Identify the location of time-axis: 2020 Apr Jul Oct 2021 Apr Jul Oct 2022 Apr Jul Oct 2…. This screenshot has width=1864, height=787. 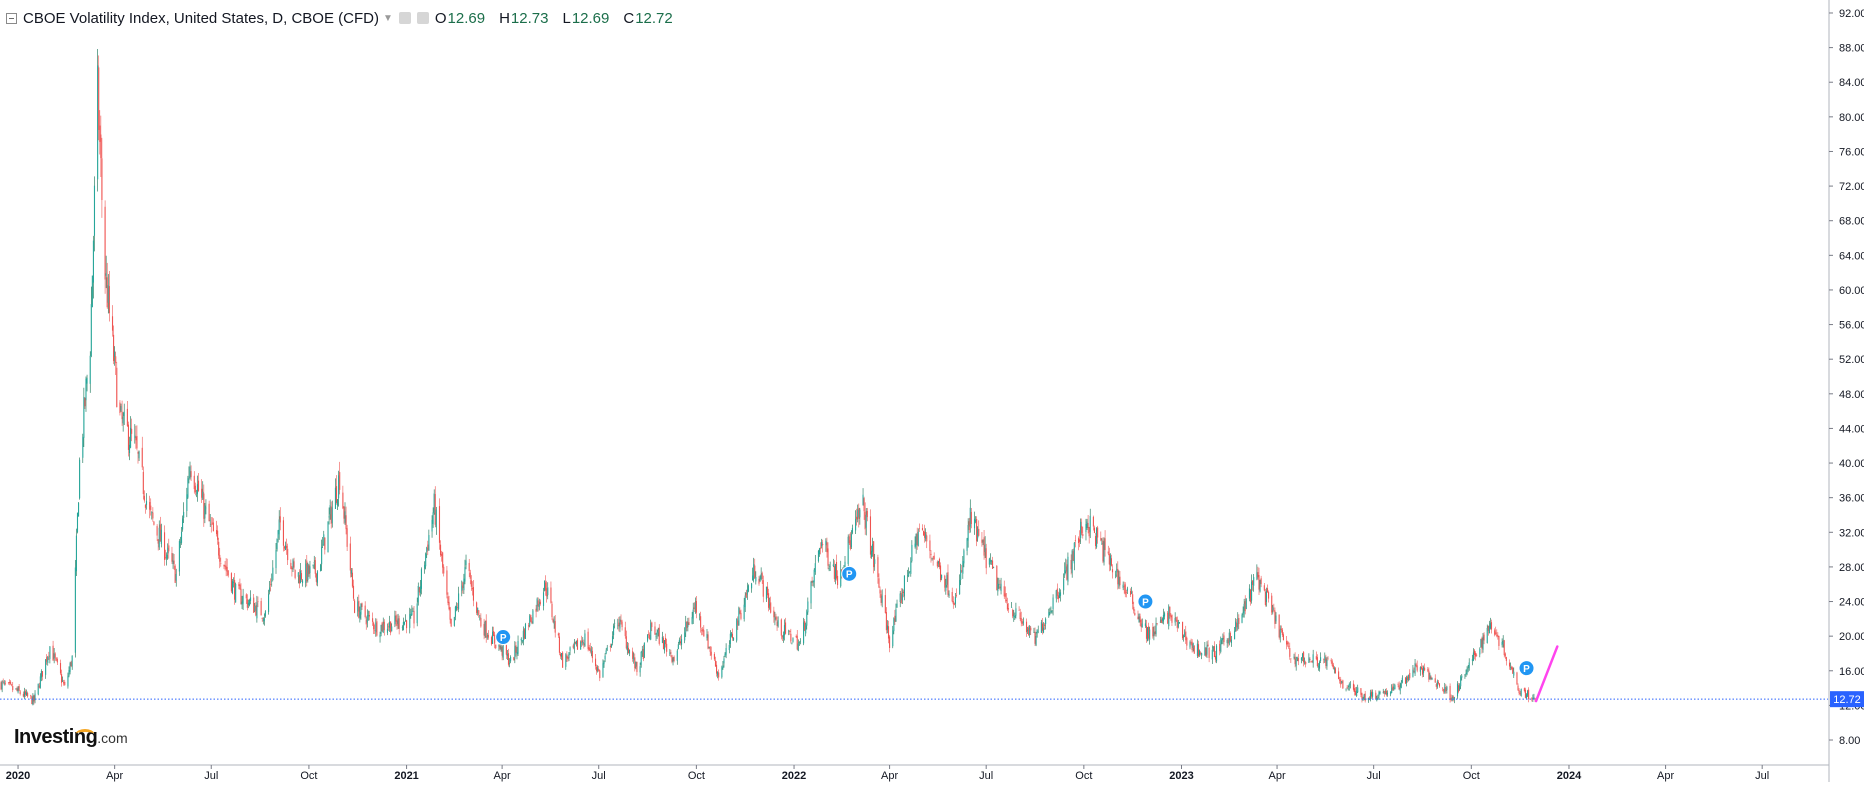
(914, 773).